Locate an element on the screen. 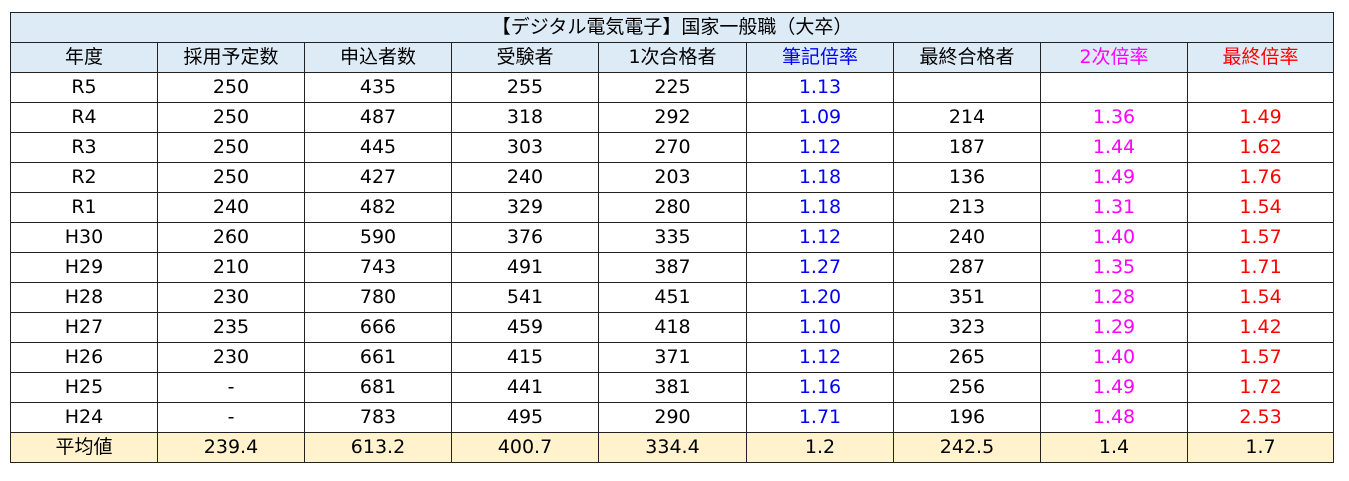 The image size is (1349, 481). cell: 459 is located at coordinates (525, 327).